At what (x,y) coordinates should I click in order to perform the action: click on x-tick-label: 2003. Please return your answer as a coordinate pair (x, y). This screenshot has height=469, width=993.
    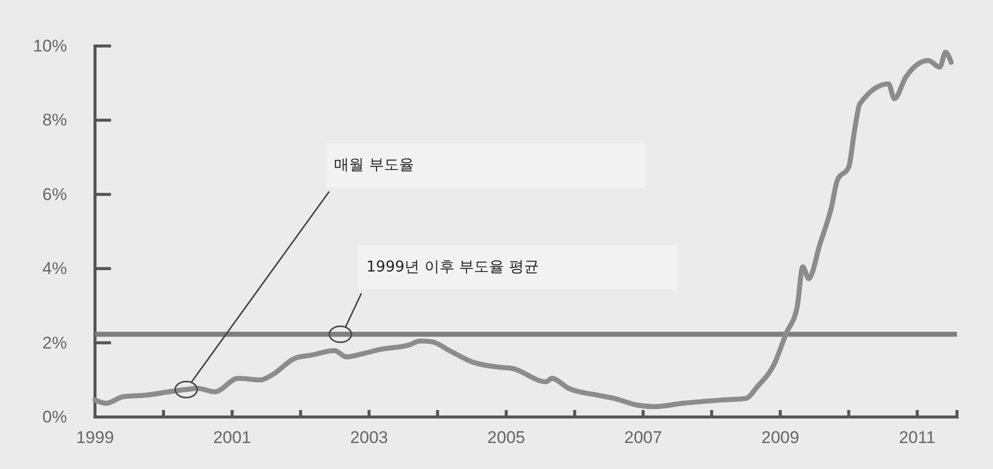
    Looking at the image, I should click on (369, 438).